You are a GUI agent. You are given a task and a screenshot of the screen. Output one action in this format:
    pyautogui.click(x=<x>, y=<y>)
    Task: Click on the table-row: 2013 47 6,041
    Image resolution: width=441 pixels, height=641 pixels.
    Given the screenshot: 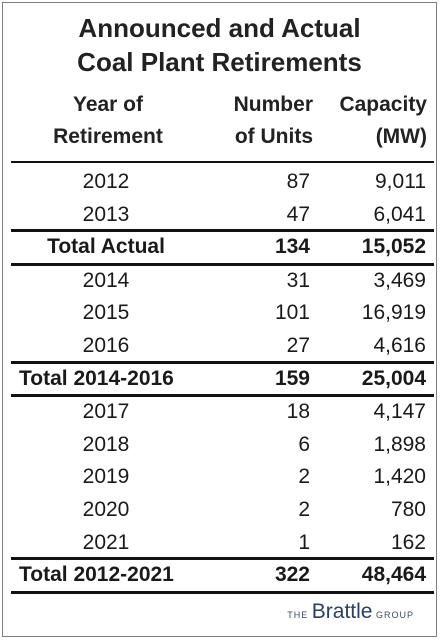 What is the action you would take?
    pyautogui.click(x=222, y=215)
    